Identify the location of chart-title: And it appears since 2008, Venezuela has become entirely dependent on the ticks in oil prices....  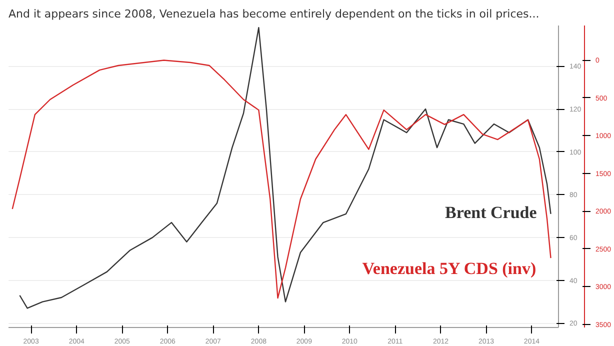
(274, 14).